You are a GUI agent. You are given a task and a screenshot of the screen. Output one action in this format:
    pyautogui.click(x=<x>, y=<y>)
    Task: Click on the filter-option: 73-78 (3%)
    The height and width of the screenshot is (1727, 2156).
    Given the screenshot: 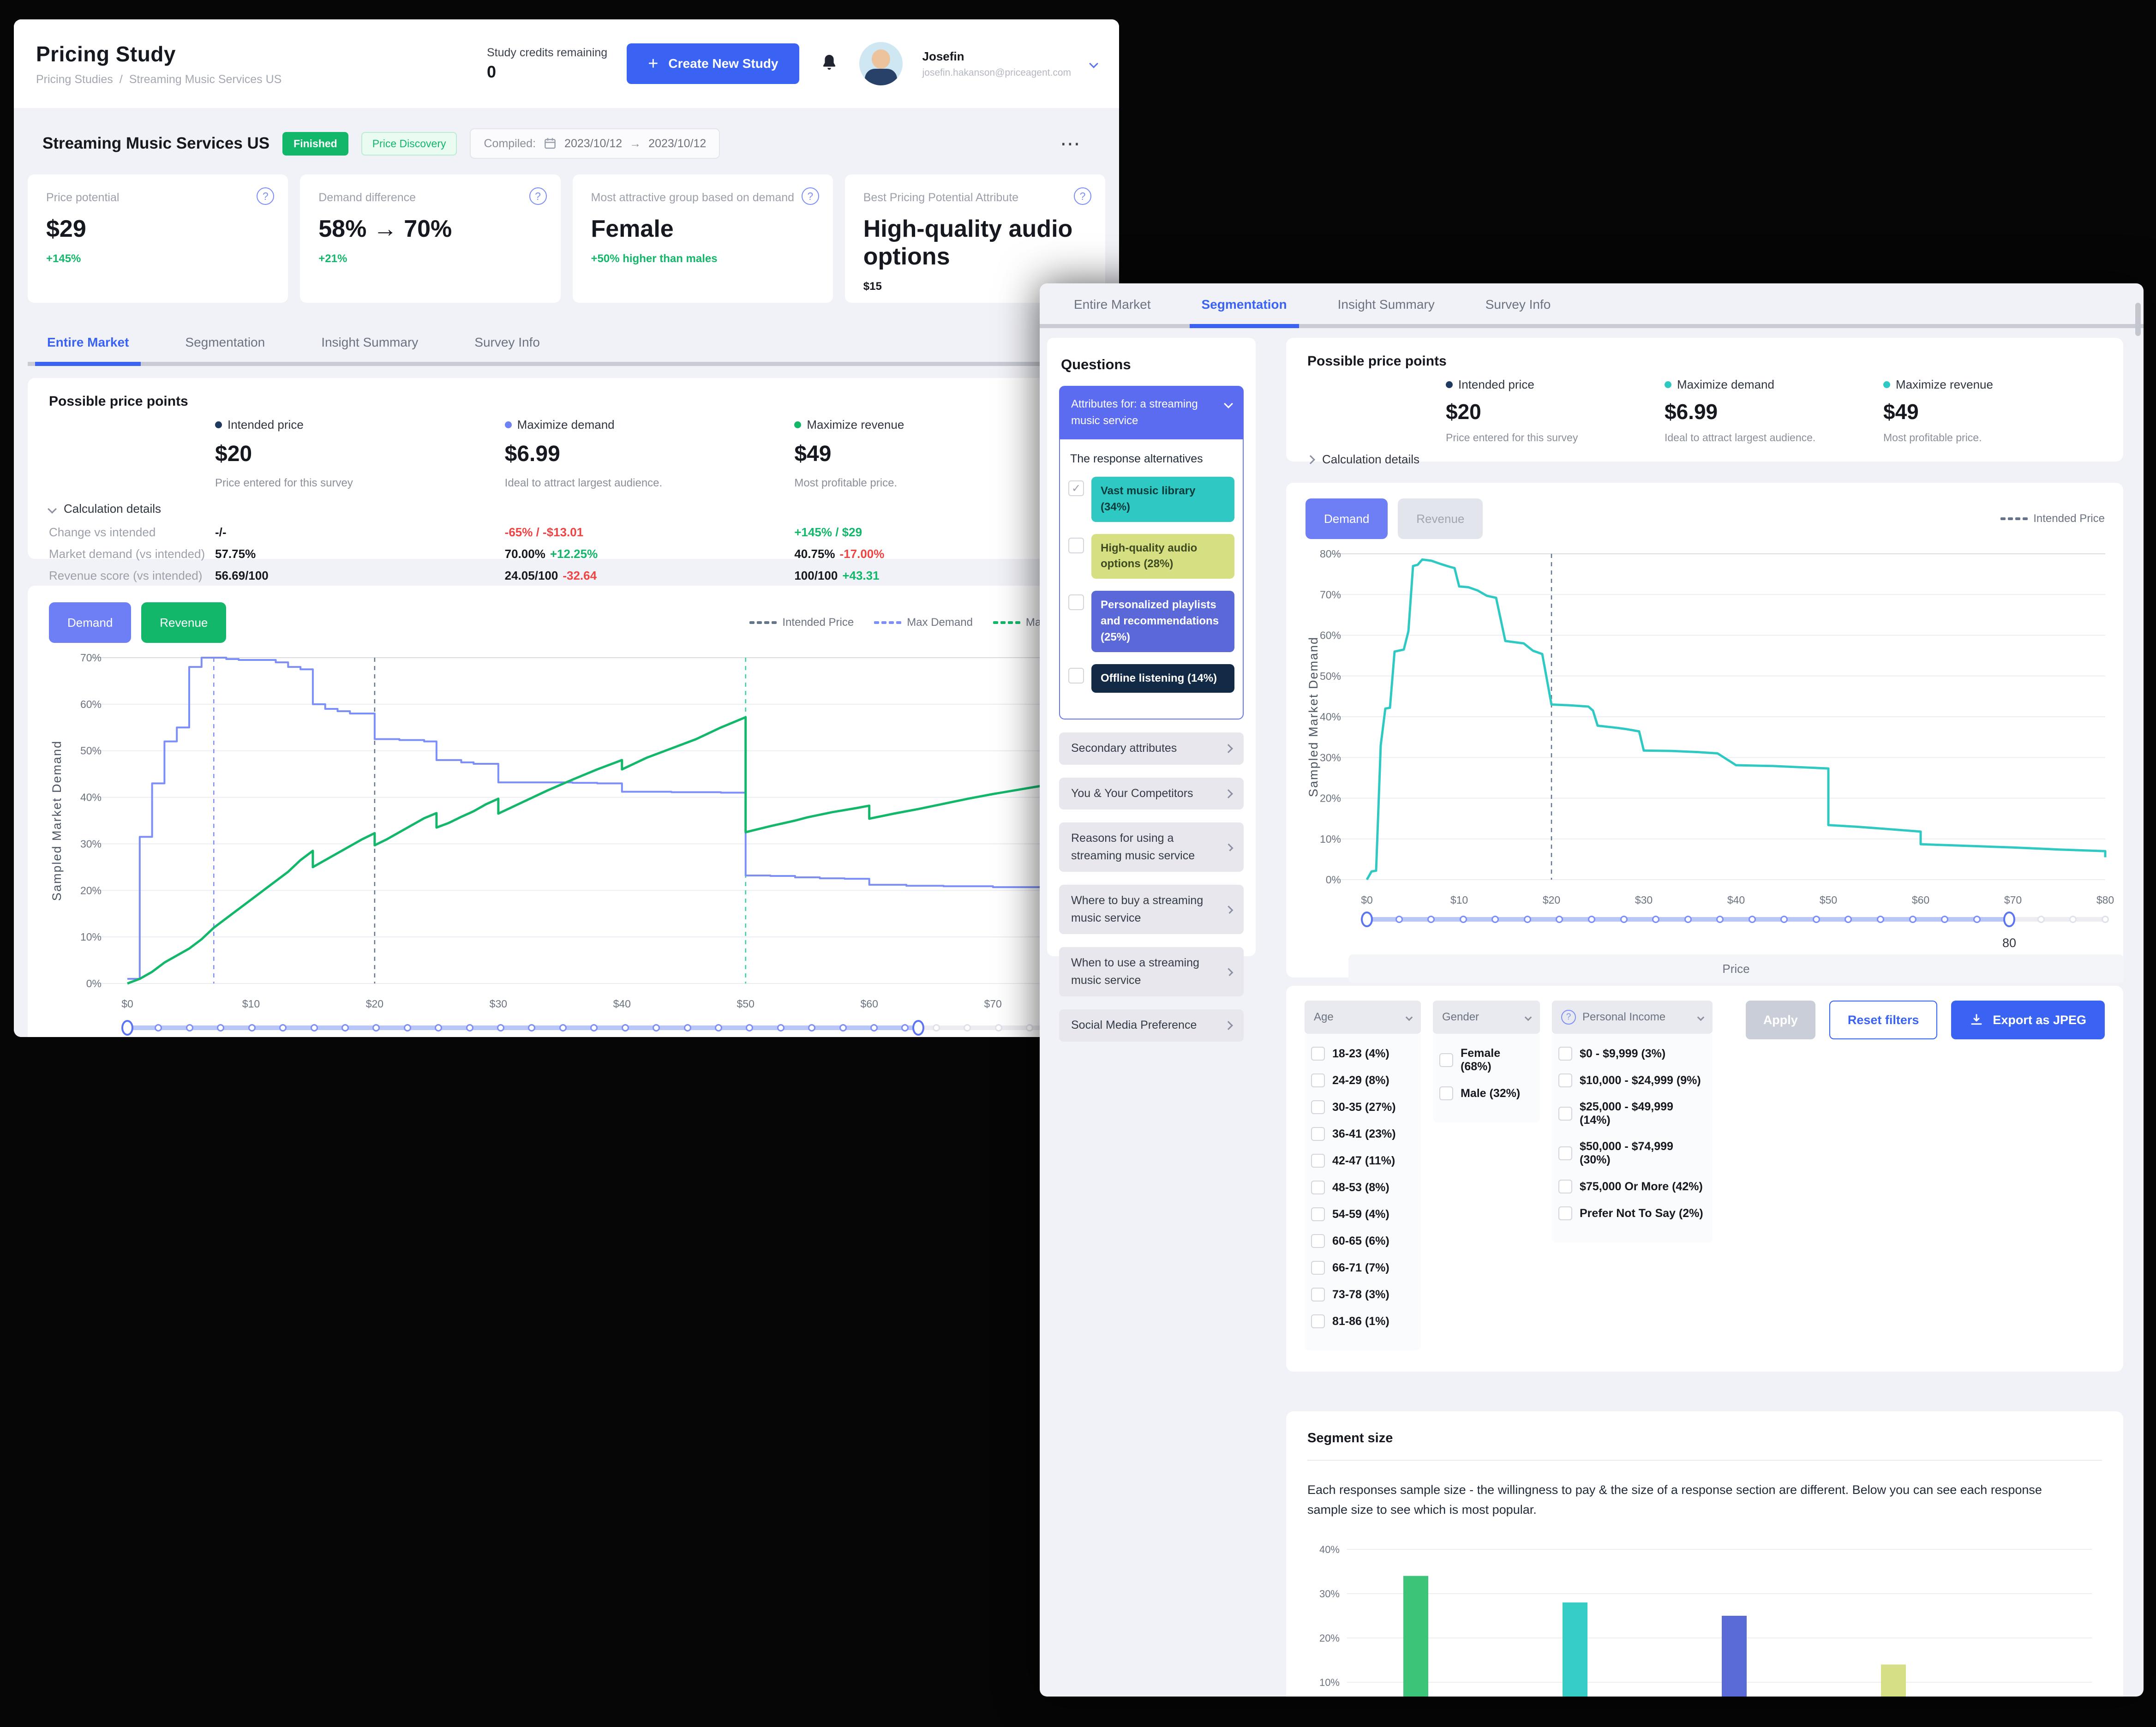 What is the action you would take?
    pyautogui.click(x=1362, y=1294)
    